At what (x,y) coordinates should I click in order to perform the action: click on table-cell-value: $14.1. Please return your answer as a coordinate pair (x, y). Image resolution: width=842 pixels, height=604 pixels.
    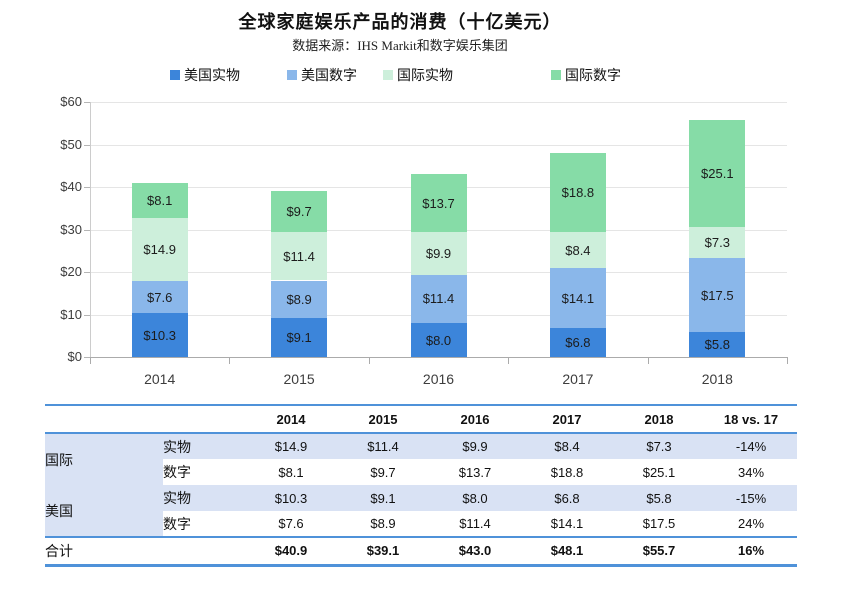
    Looking at the image, I should click on (567, 524).